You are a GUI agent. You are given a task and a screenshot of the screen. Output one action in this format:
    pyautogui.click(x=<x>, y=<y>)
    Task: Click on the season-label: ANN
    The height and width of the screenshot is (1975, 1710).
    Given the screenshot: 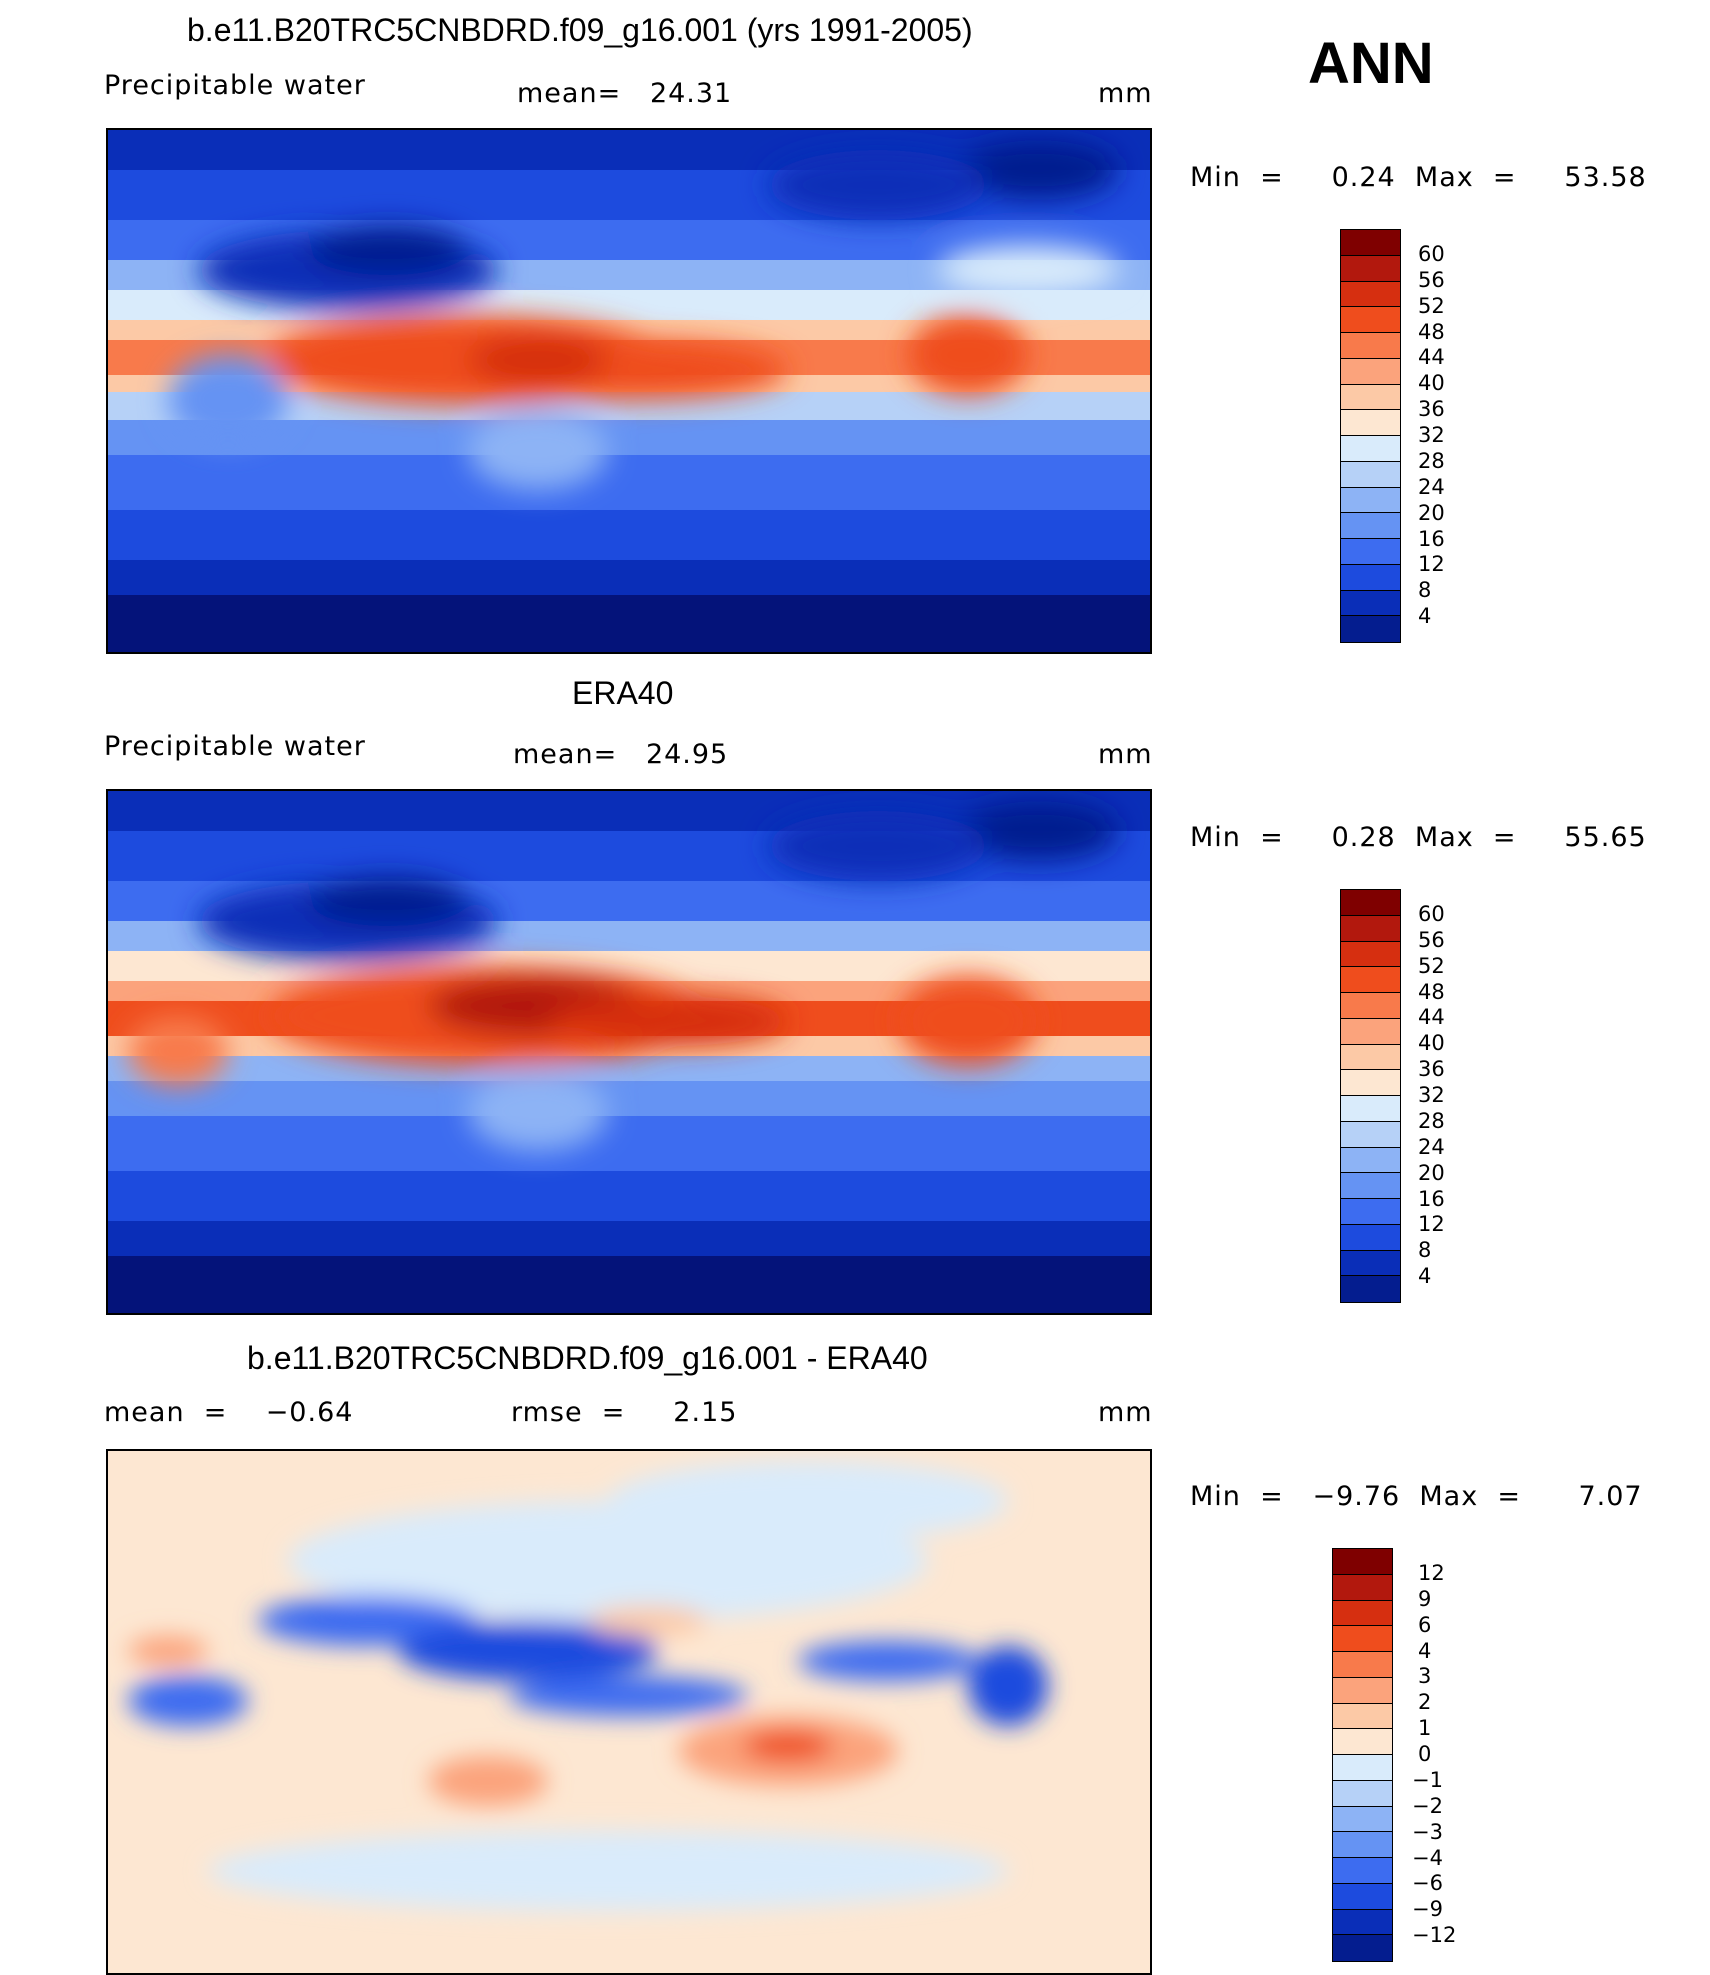 What is the action you would take?
    pyautogui.click(x=1371, y=63)
    